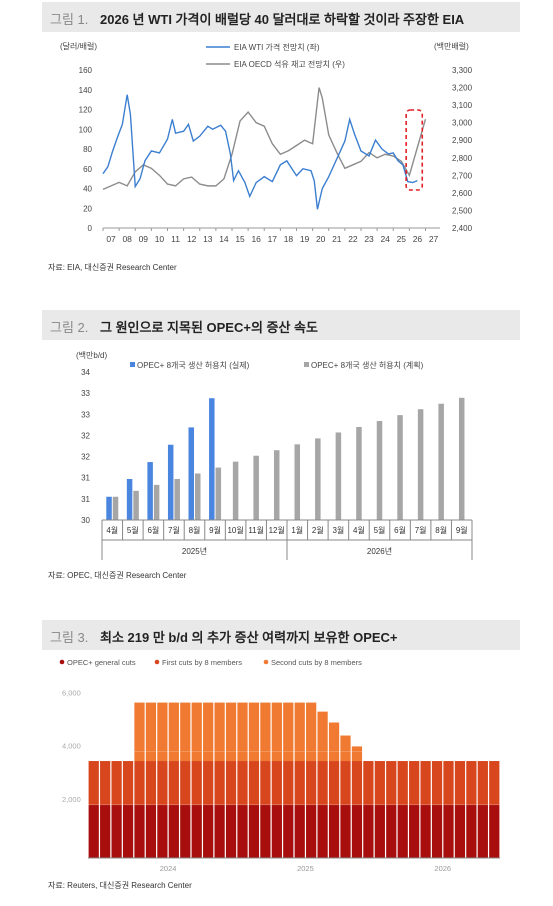 This screenshot has width=553, height=906. Describe the element at coordinates (434, 239) in the screenshot. I see `fig1-x-tick: 27` at that location.